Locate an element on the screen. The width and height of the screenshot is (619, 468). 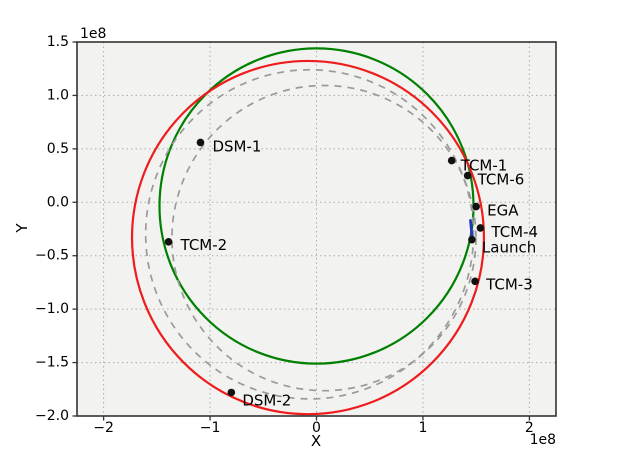
event-label-tcm-2: TCM-2 is located at coordinates (204, 245).